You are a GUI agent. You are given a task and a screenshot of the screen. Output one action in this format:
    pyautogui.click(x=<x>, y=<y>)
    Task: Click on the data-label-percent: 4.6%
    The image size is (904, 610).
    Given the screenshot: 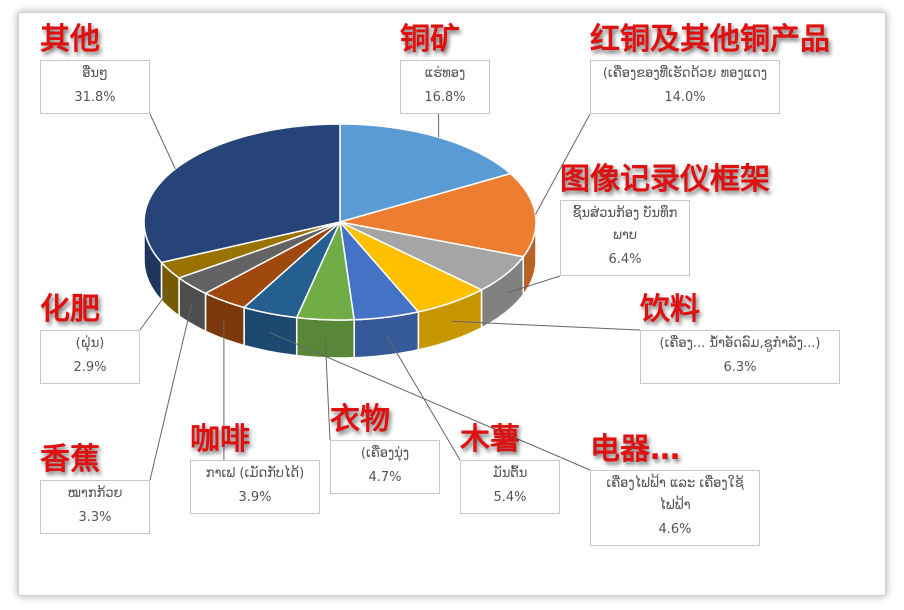 What is the action you would take?
    pyautogui.click(x=675, y=529)
    